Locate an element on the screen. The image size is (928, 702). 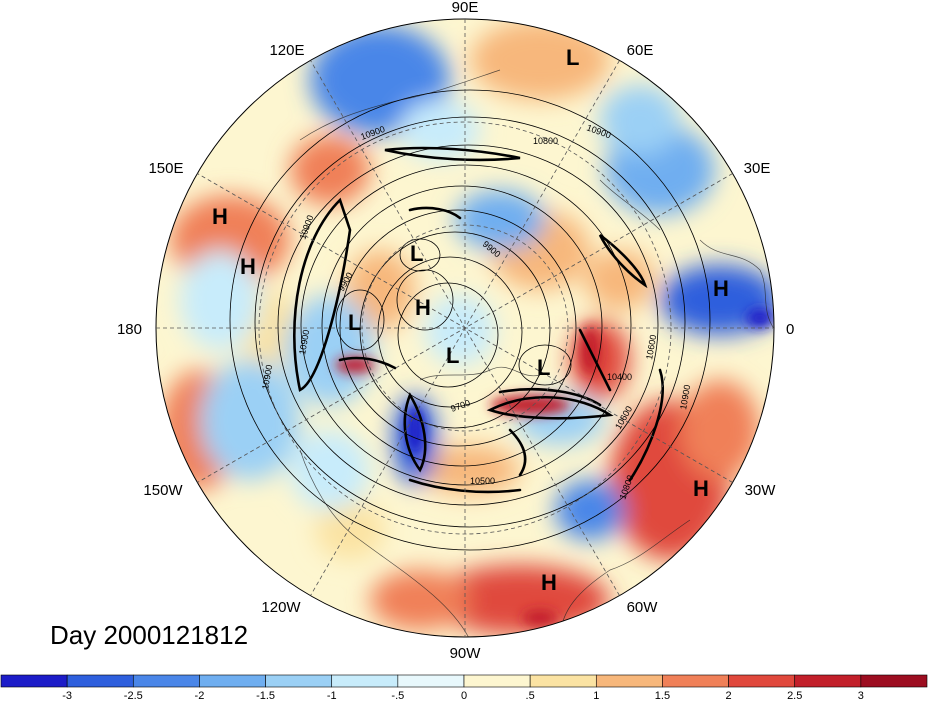
colorbar-tick-label: -1.5 is located at coordinates (265, 696).